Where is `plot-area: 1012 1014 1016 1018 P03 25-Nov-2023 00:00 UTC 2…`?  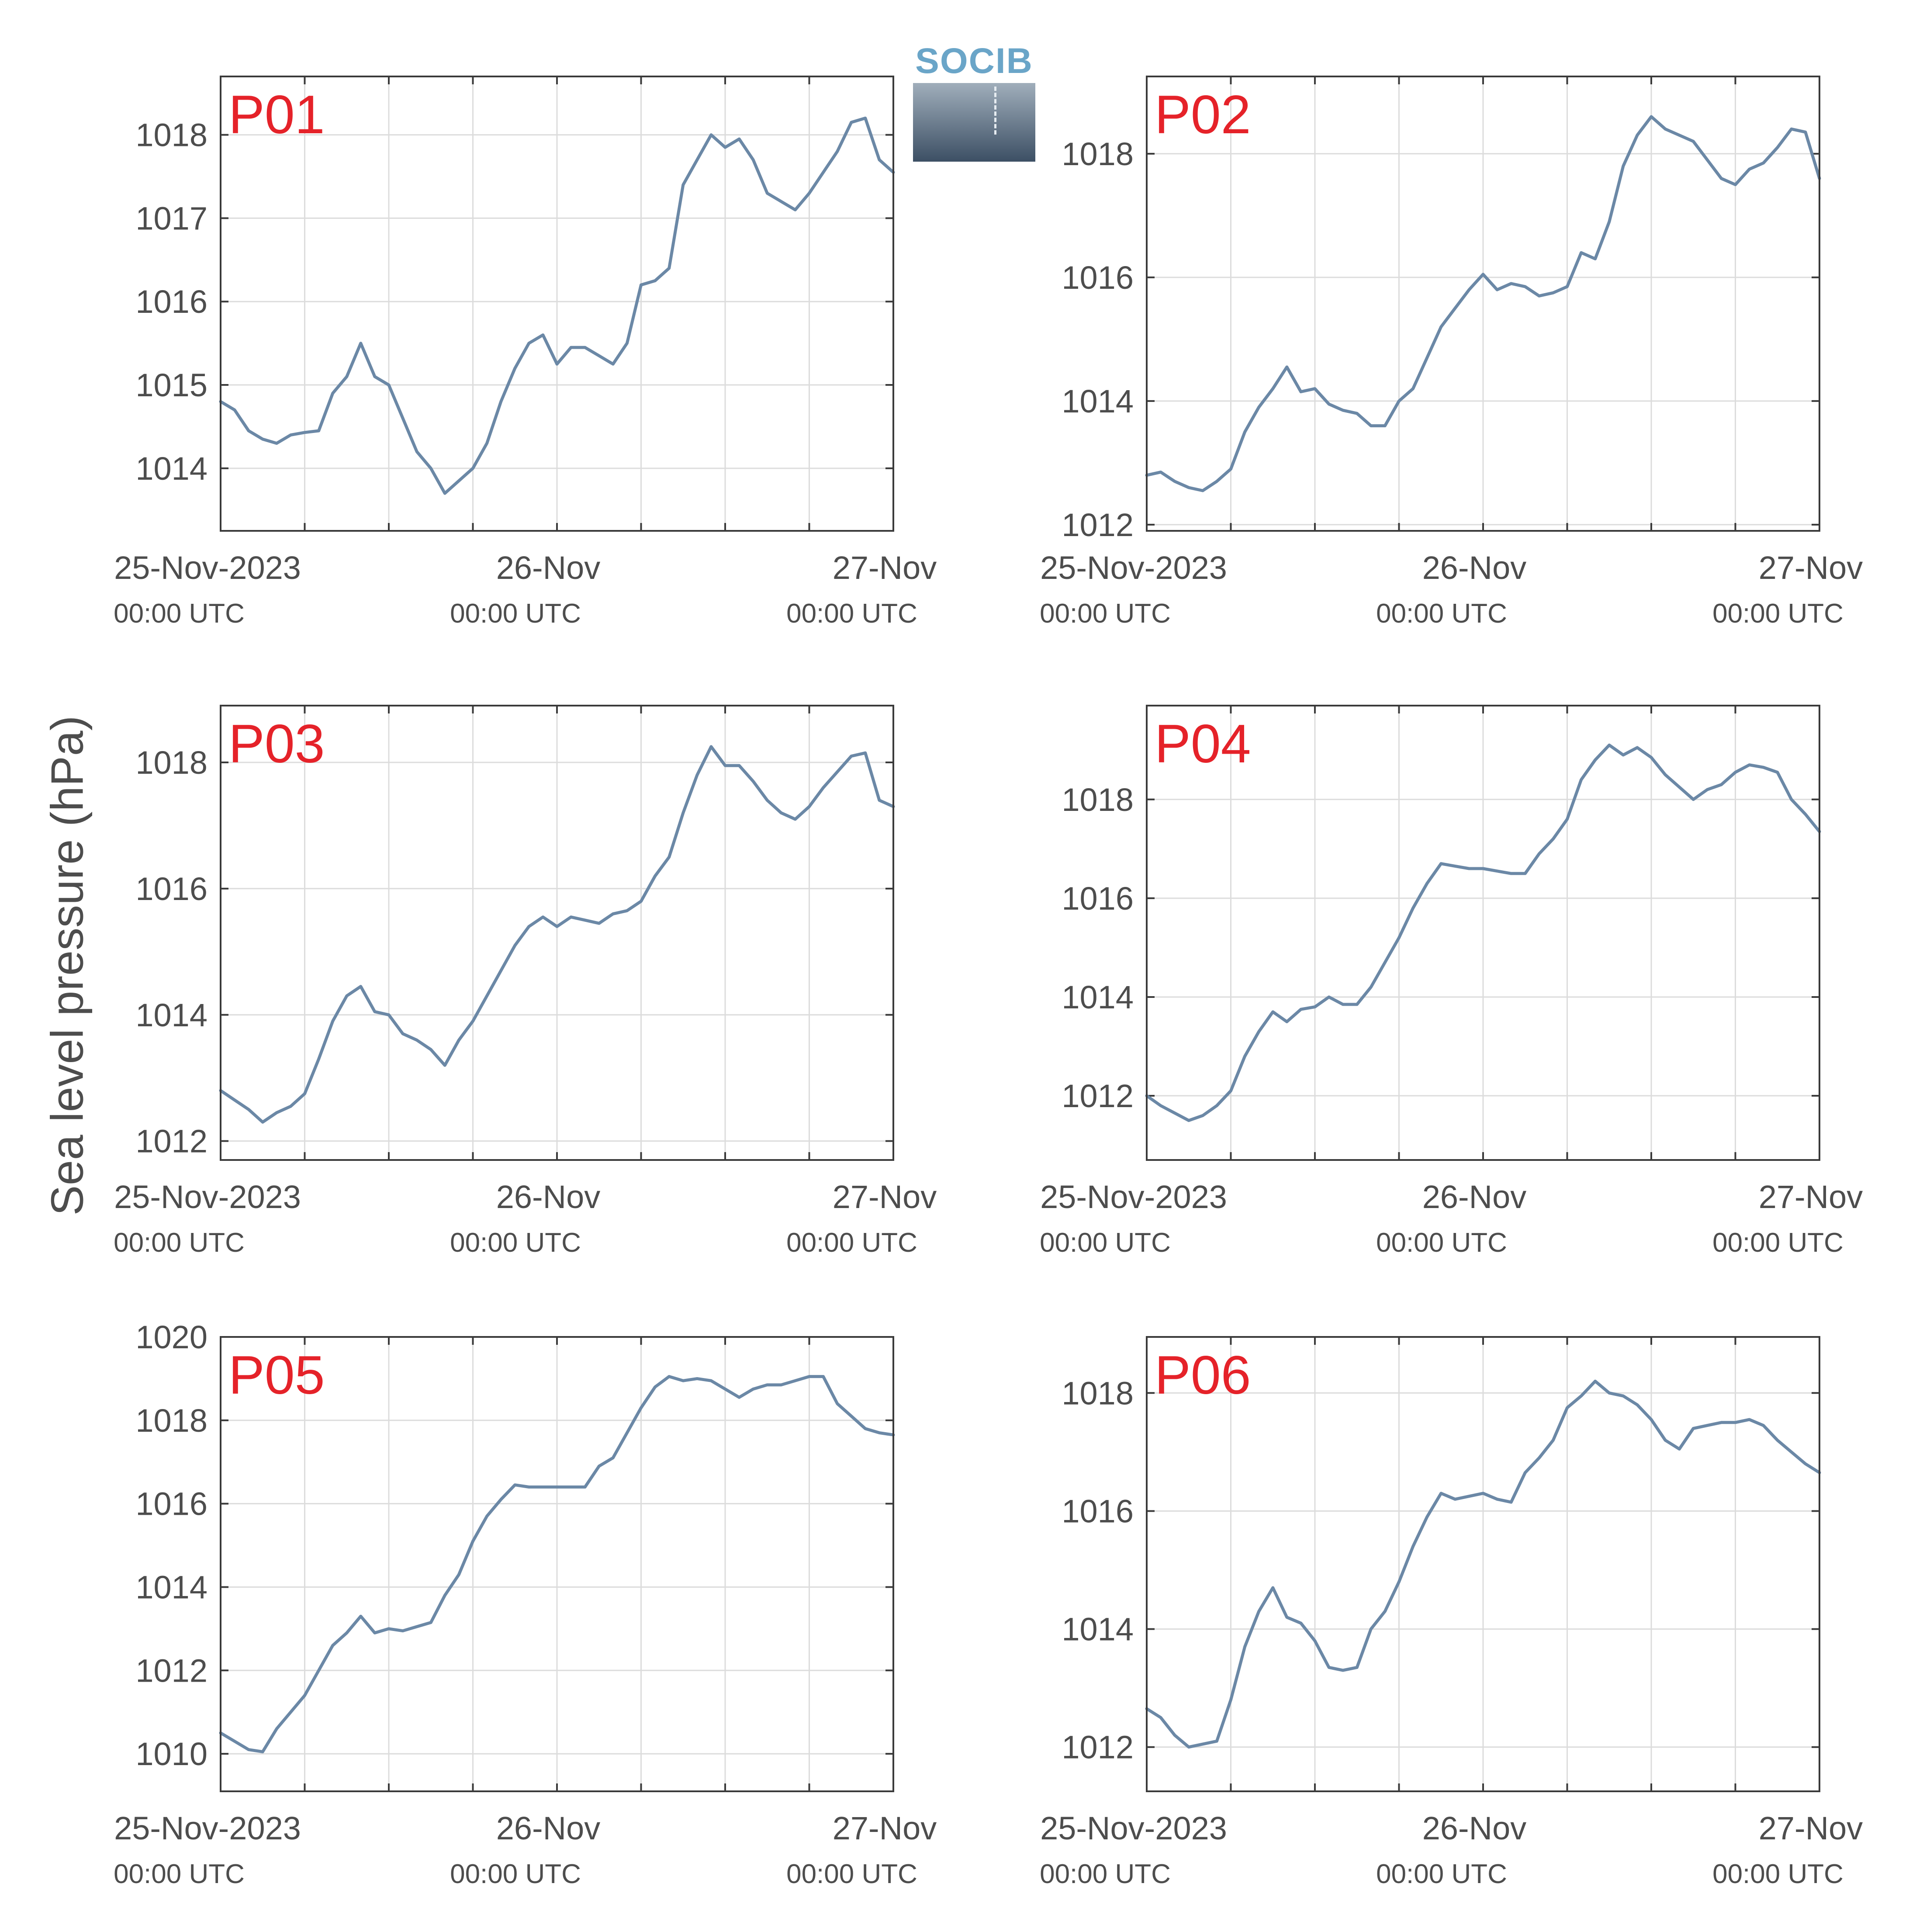
plot-area: 1012 1014 1016 1018 P03 25-Nov-2023 00:00 UTC 2… is located at coordinates (525, 981).